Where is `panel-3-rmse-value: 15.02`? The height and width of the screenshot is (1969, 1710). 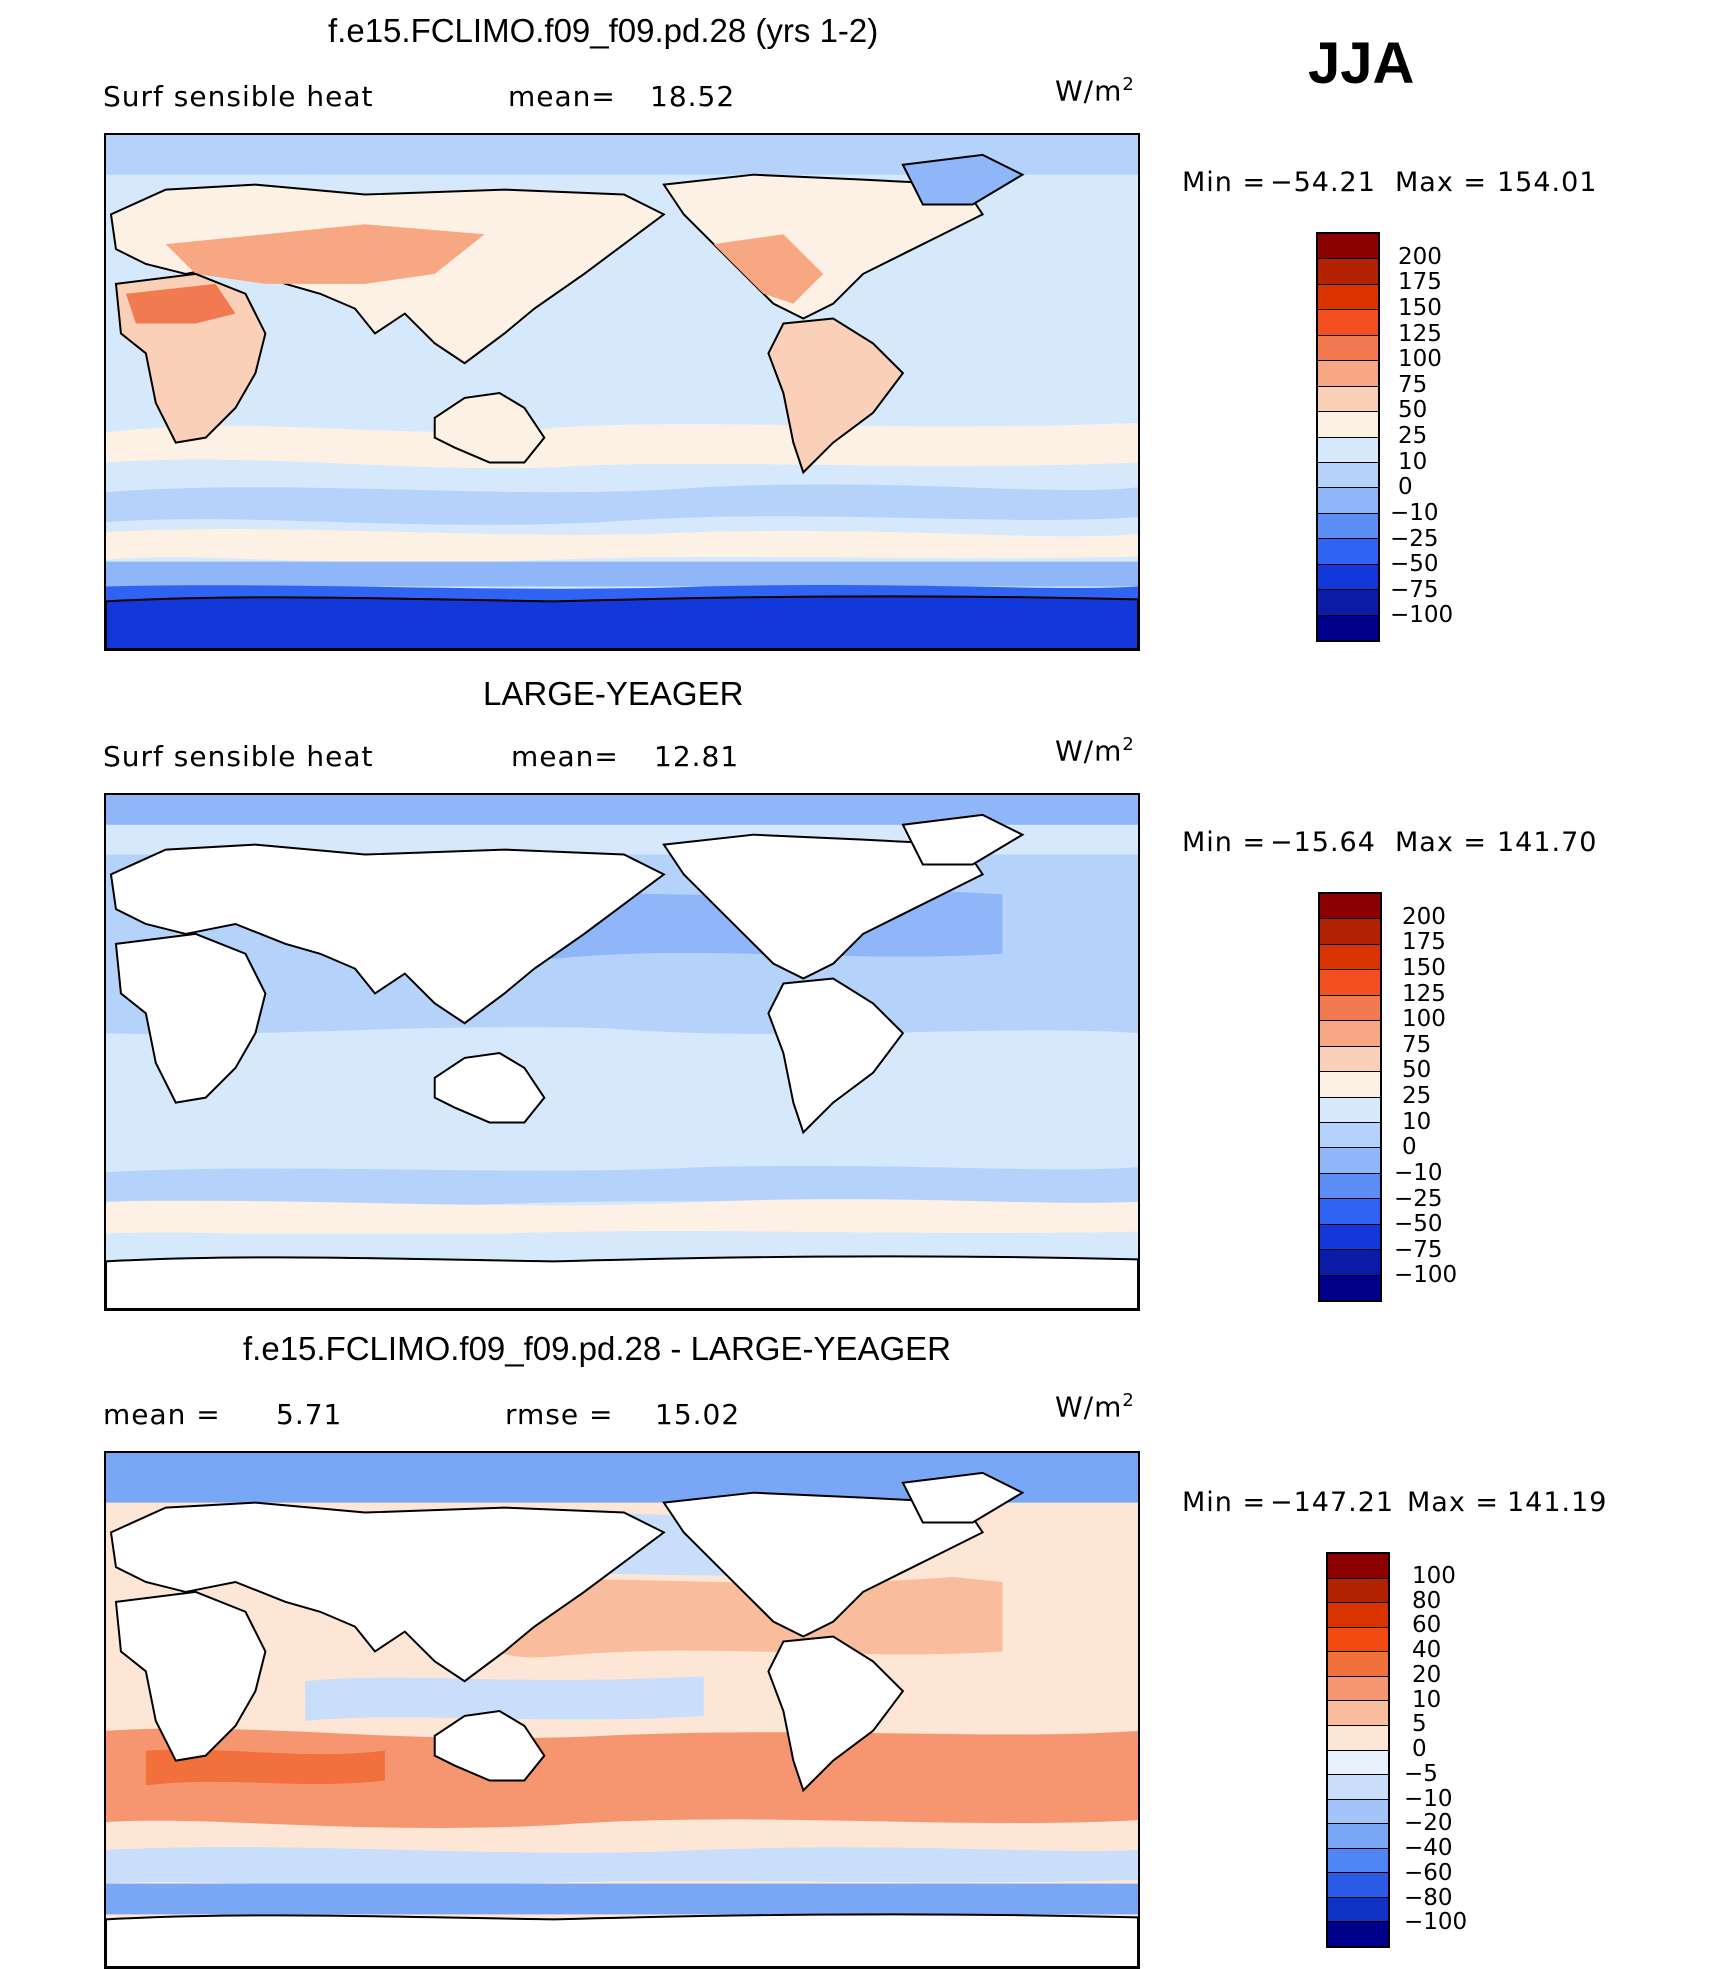
panel-3-rmse-value: 15.02 is located at coordinates (698, 1414).